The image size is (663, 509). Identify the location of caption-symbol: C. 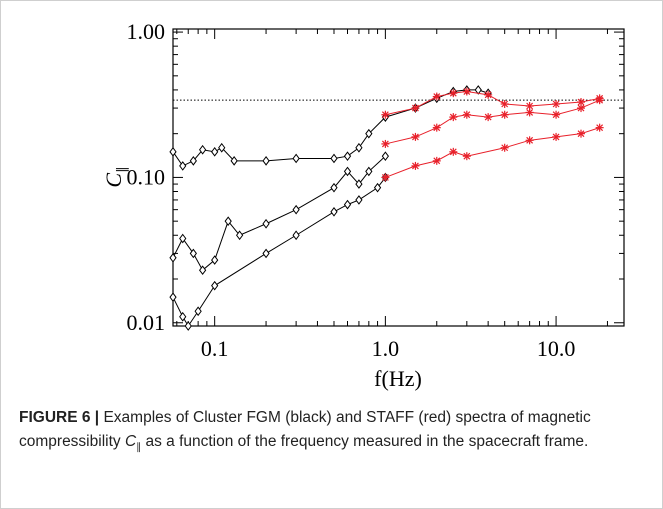
(130, 441).